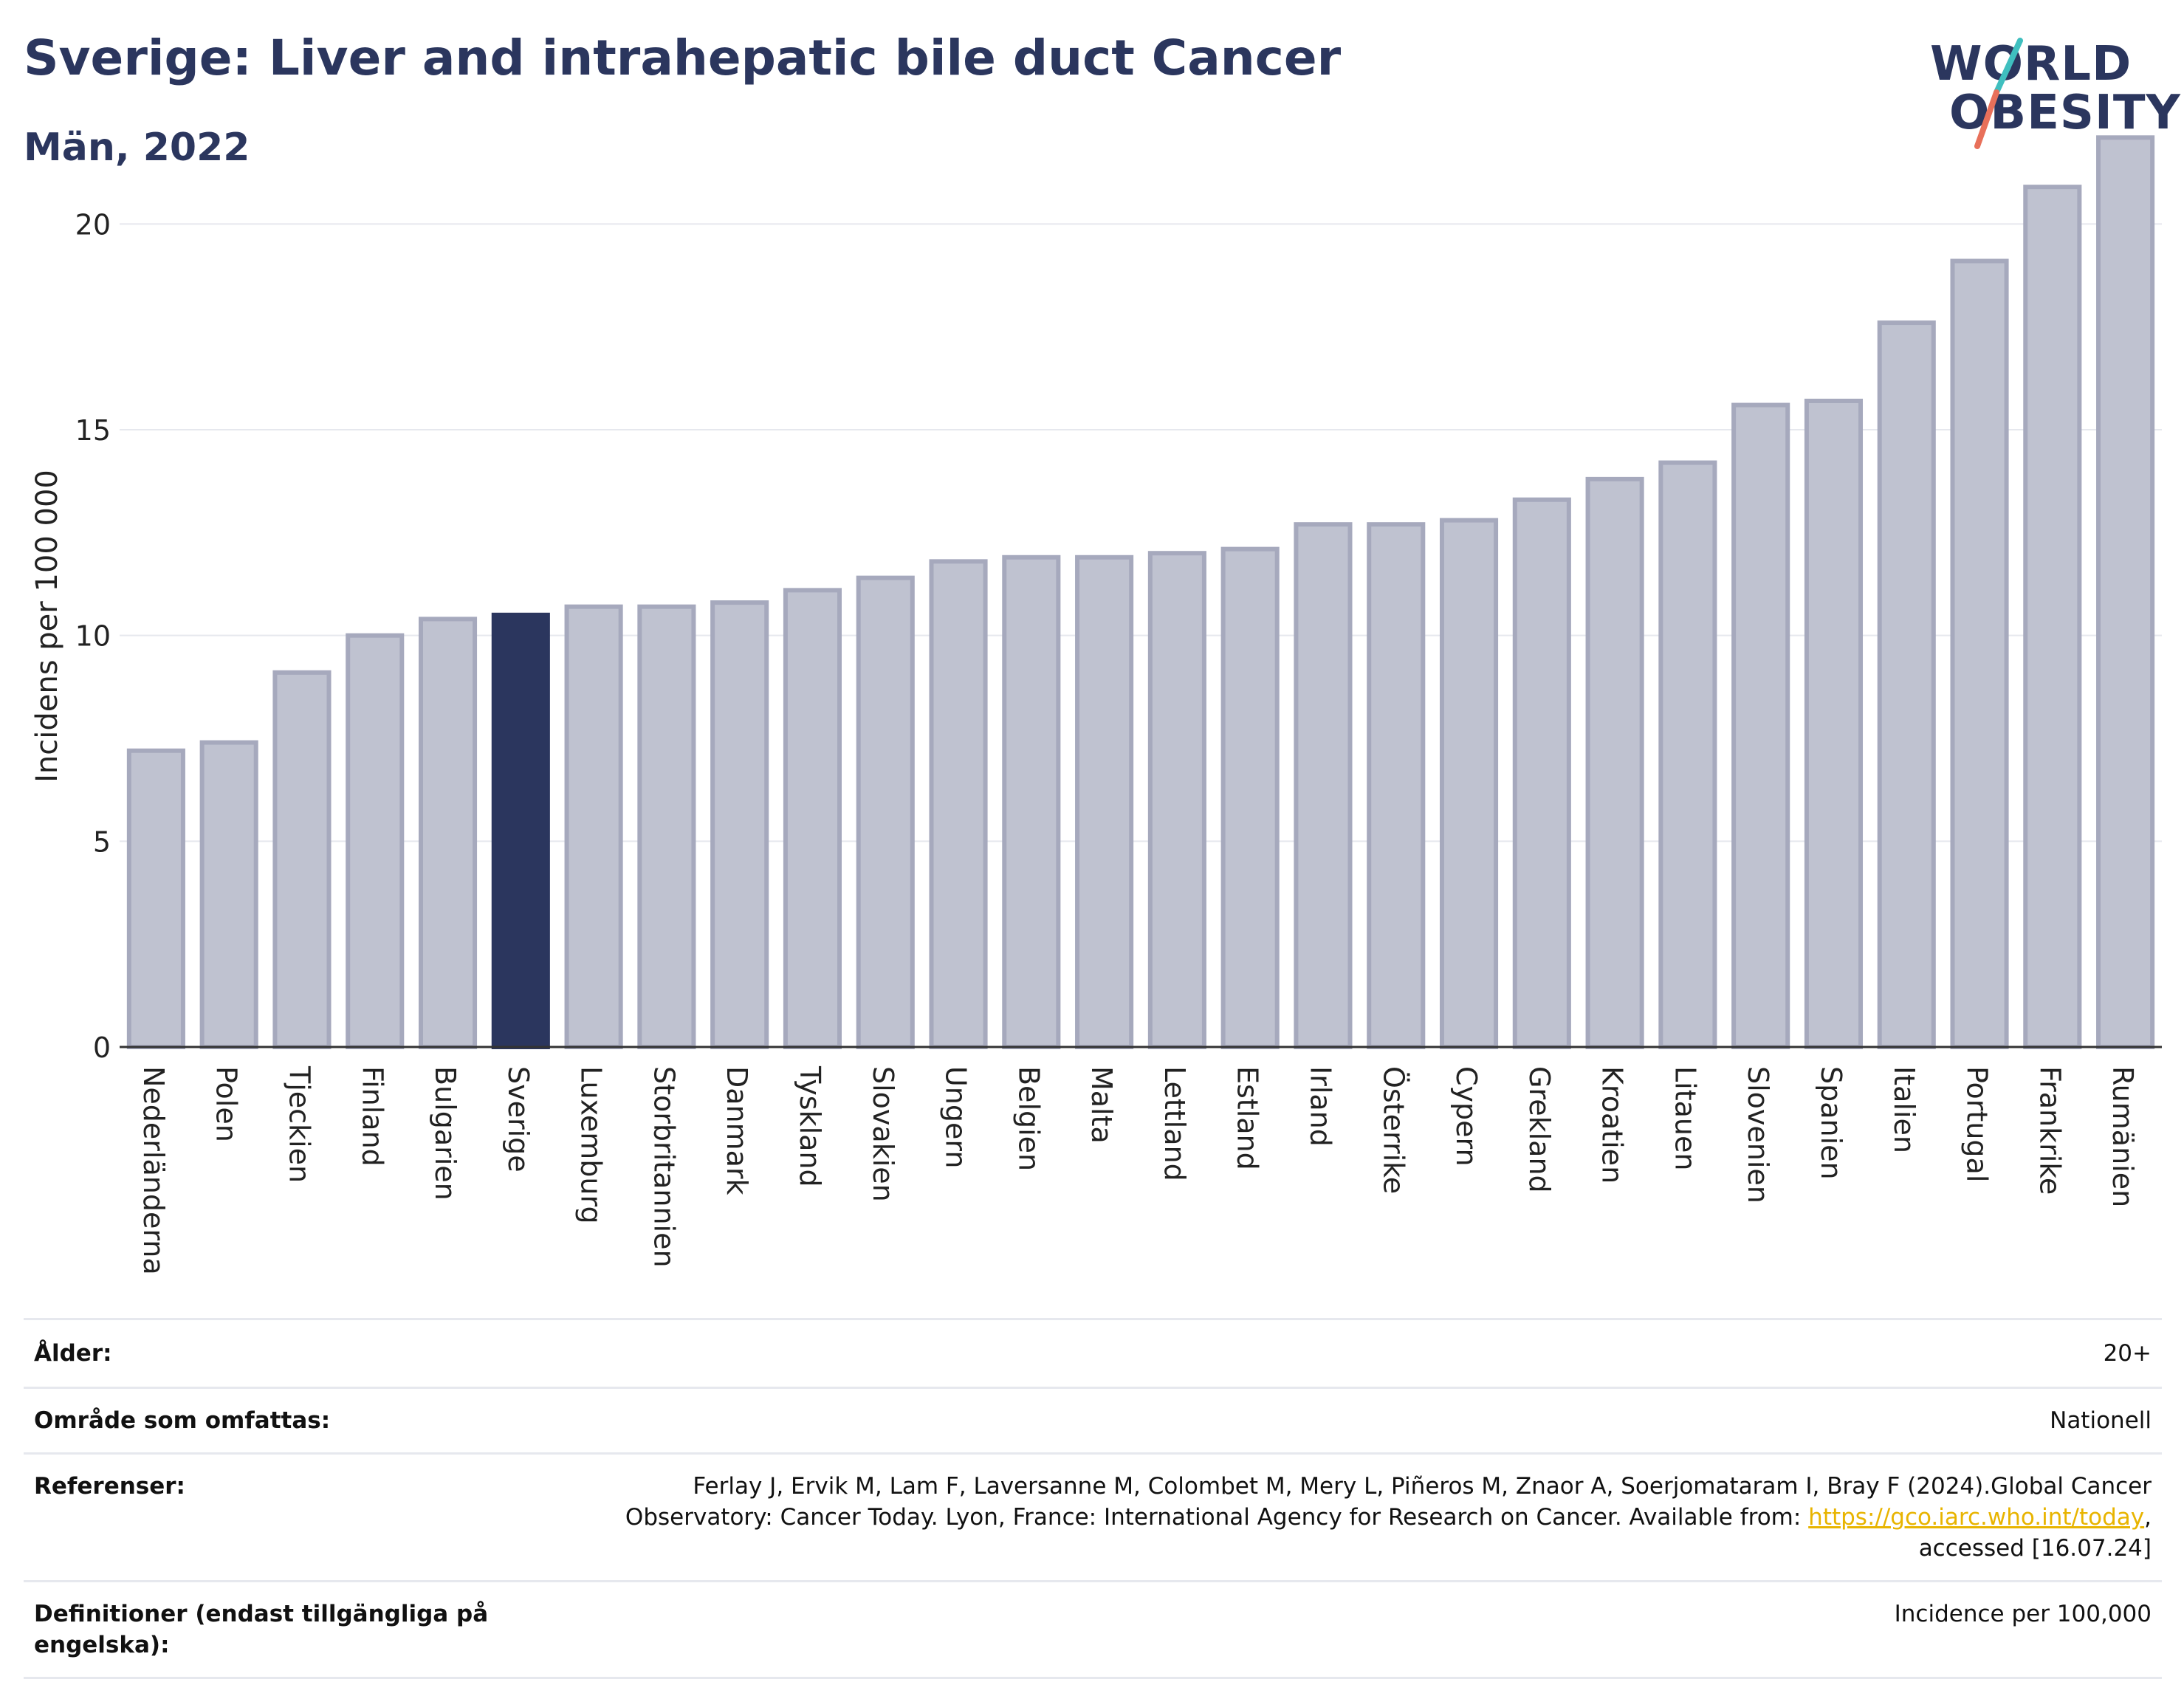 This screenshot has width=2184, height=1696. Describe the element at coordinates (2148, 1517) in the screenshot. I see `references-text-3: ,` at that location.